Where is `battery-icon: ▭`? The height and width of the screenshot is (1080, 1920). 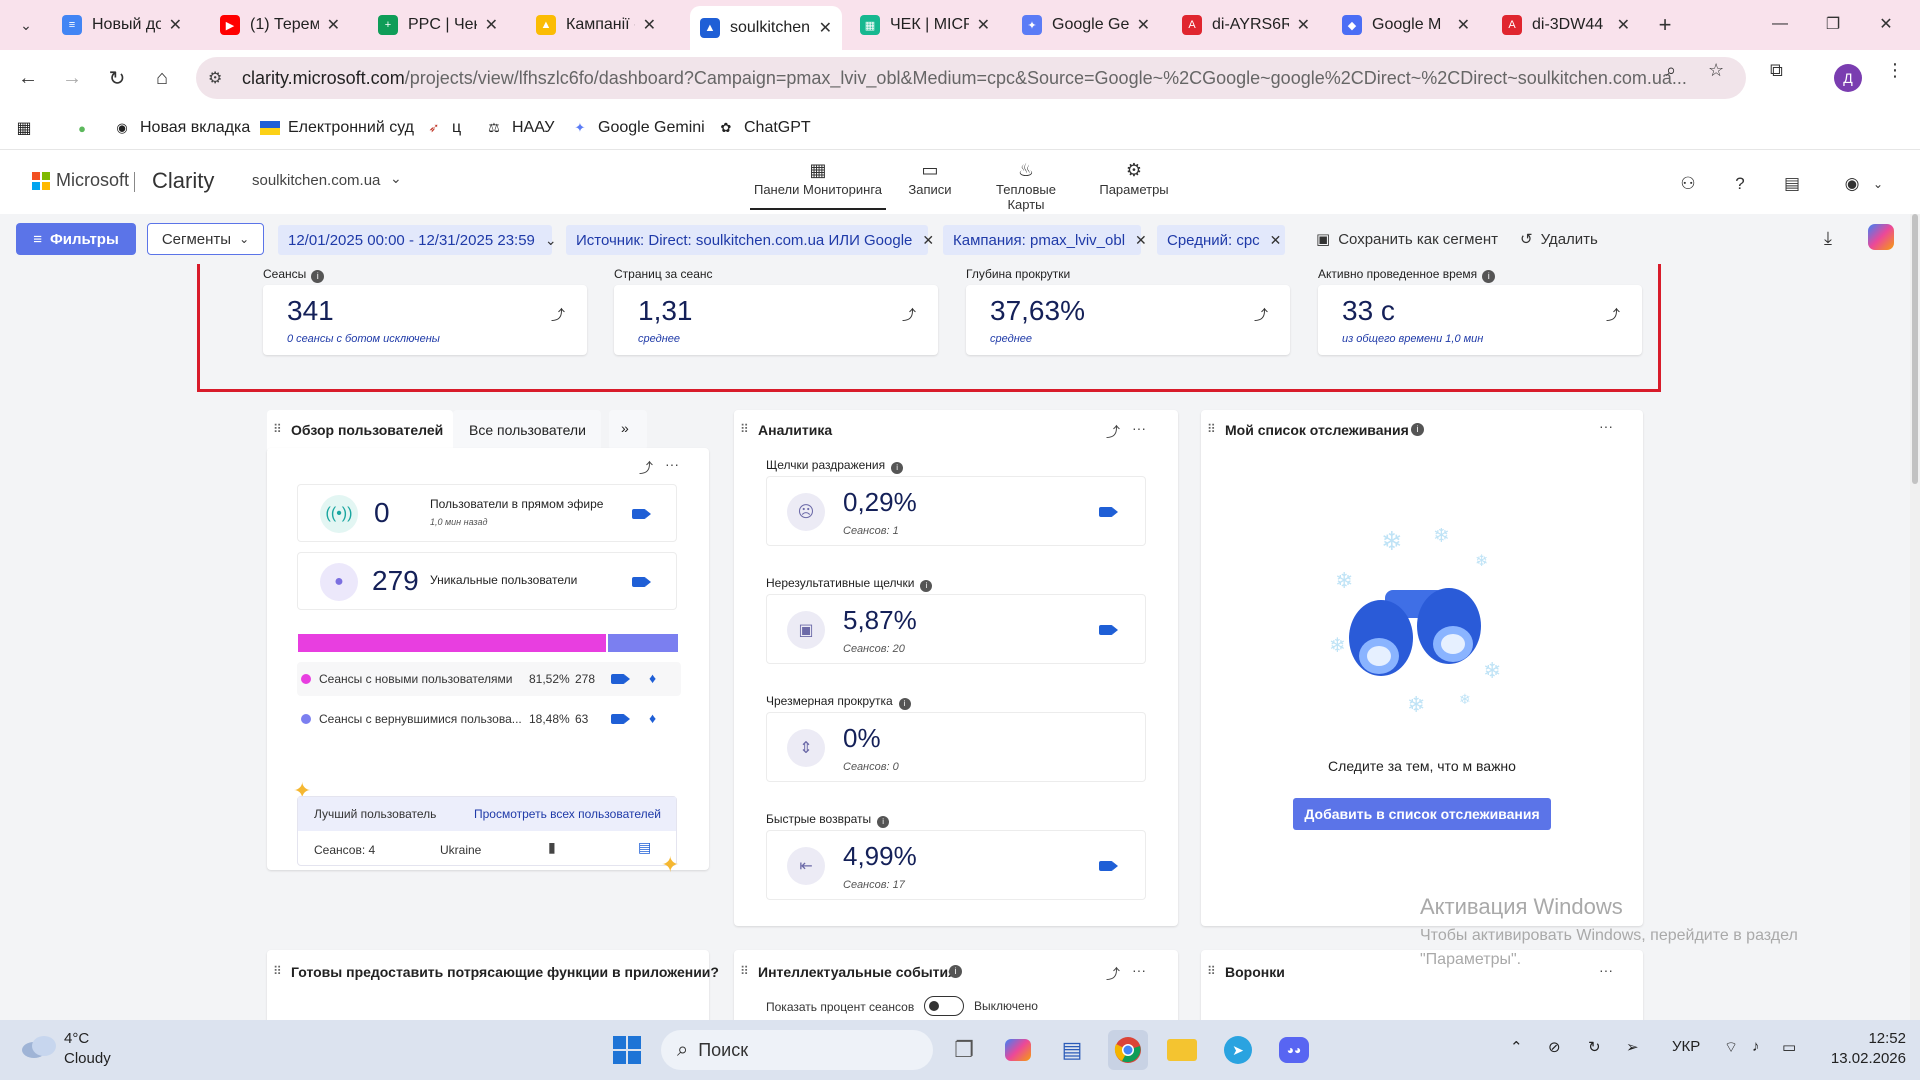
battery-icon: ▭ is located at coordinates (1789, 1047).